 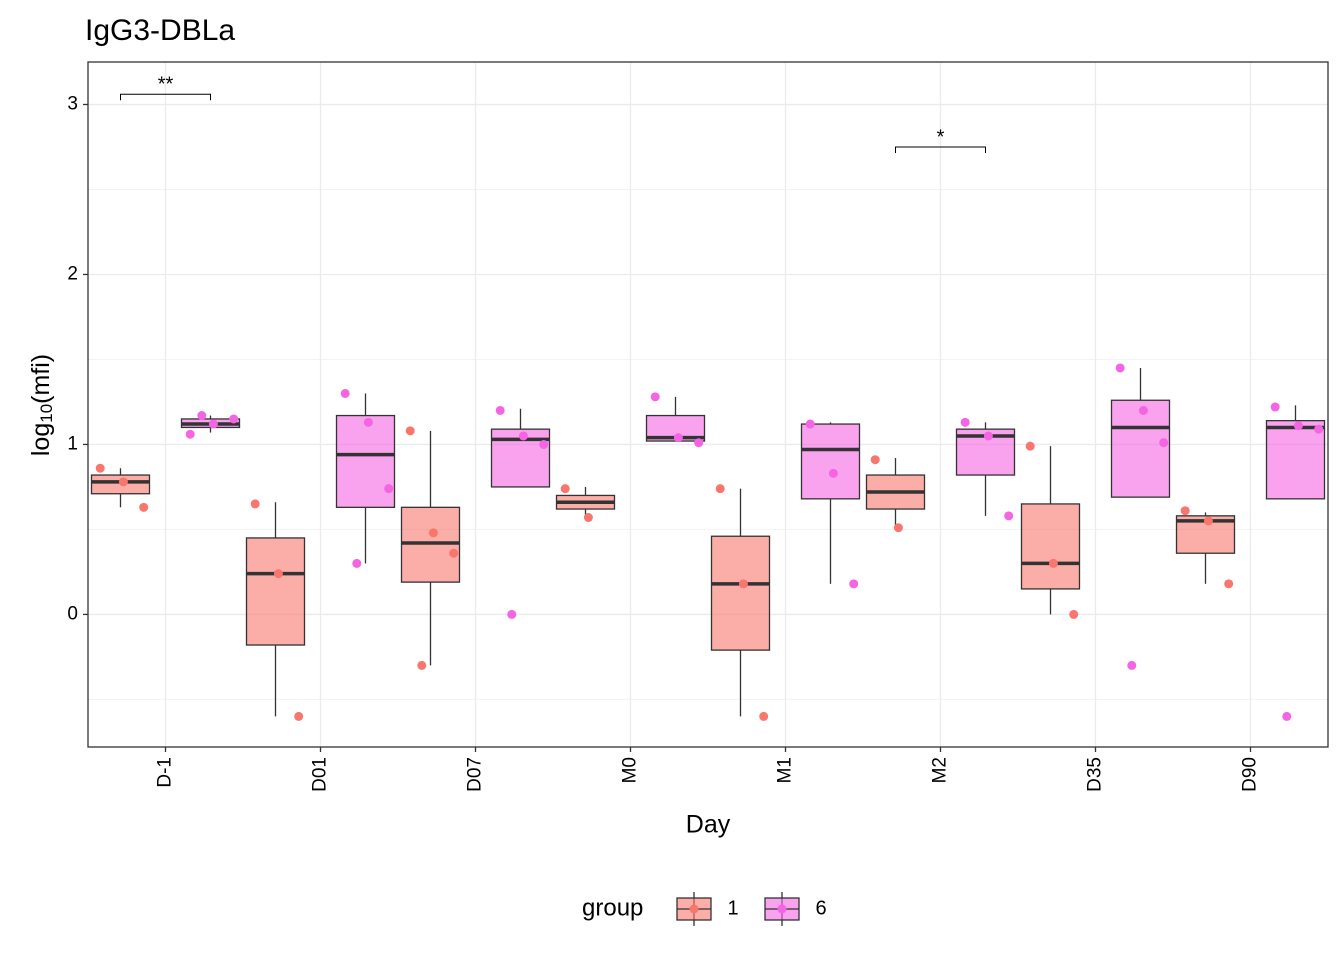 What do you see at coordinates (46, 413) in the screenshot?
I see `y-label-subscript: 10` at bounding box center [46, 413].